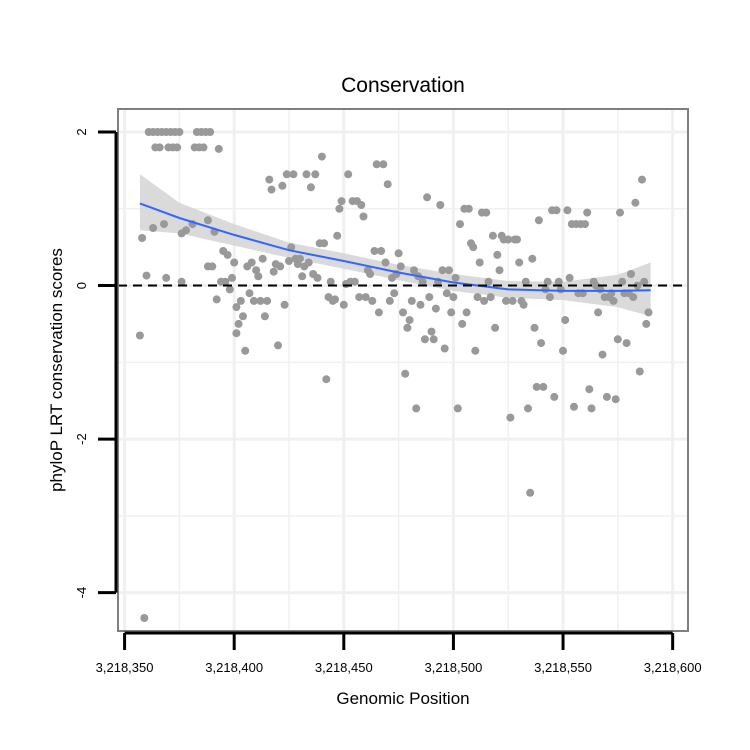  I want to click on x-axis-label: Genomic Position, so click(402, 698).